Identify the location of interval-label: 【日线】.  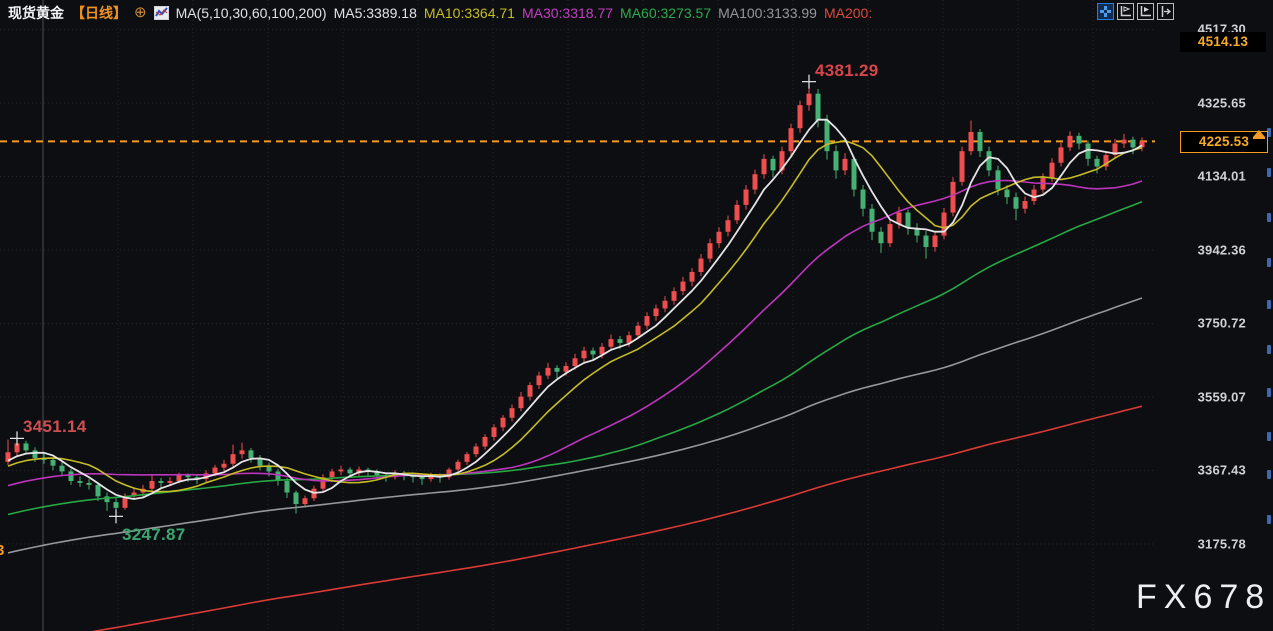
(99, 13).